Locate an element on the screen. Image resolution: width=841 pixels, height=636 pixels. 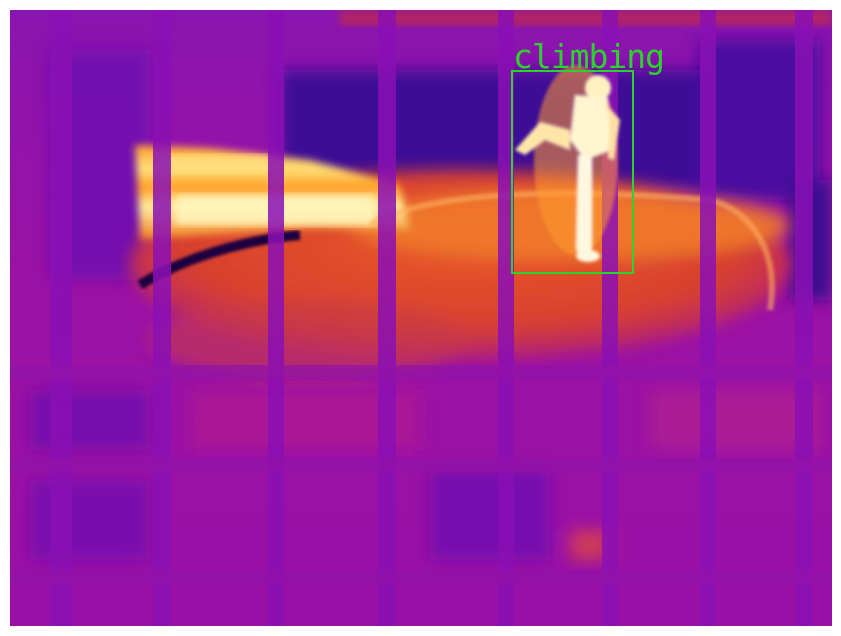
detection-bounding-box is located at coordinates (572, 172).